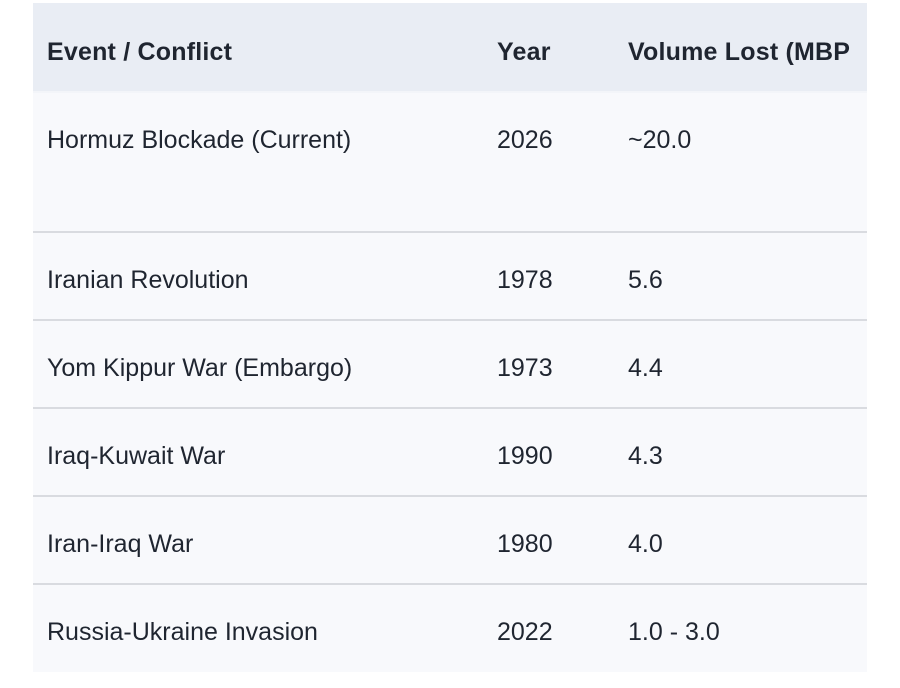 This screenshot has height=688, width=900. Describe the element at coordinates (562, 161) in the screenshot. I see `year-cell: 2026` at that location.